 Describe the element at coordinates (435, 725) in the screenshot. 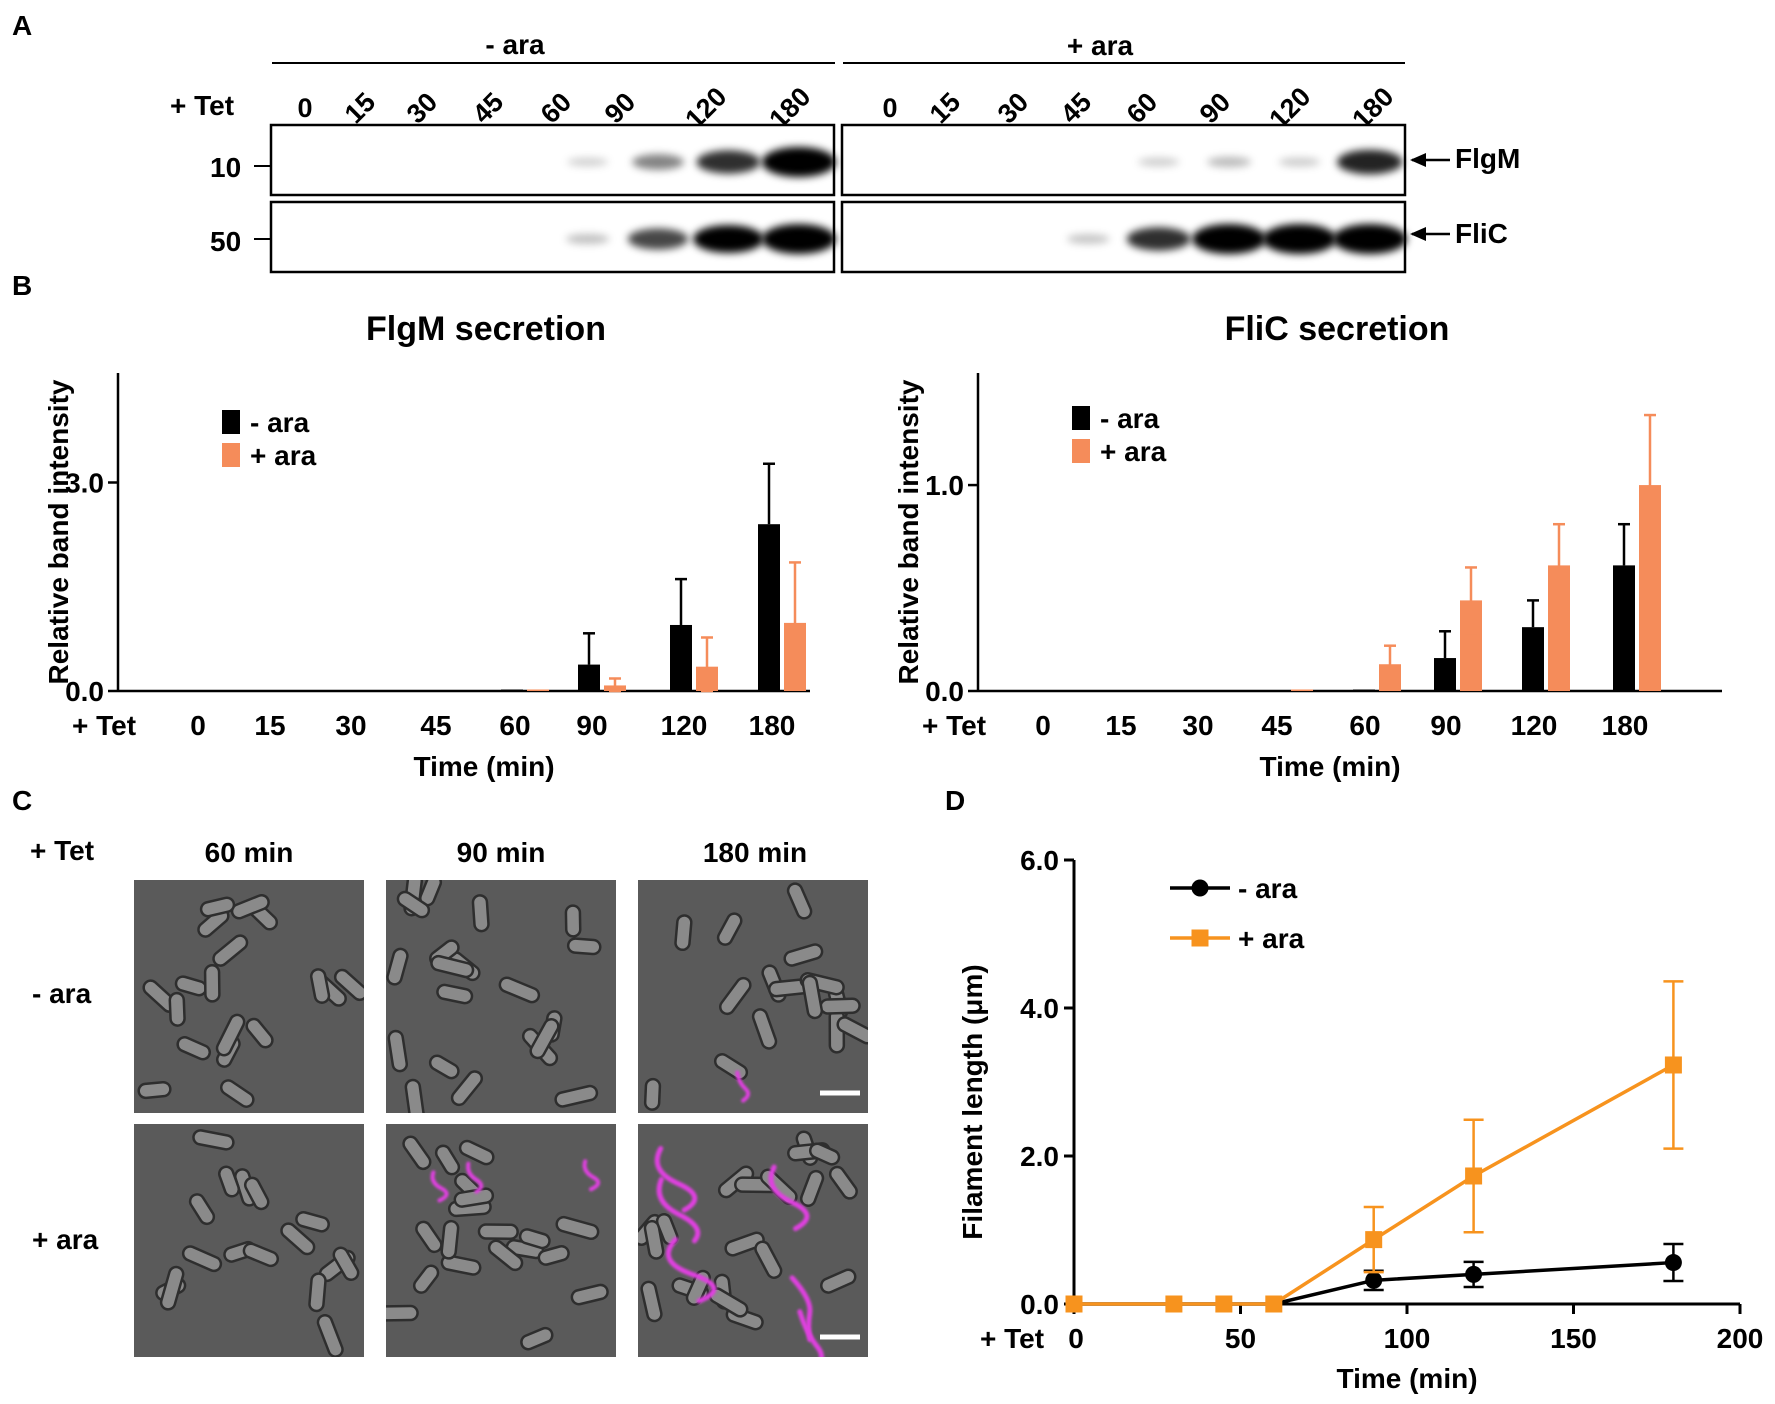

I see `x-tick-label: 45` at that location.